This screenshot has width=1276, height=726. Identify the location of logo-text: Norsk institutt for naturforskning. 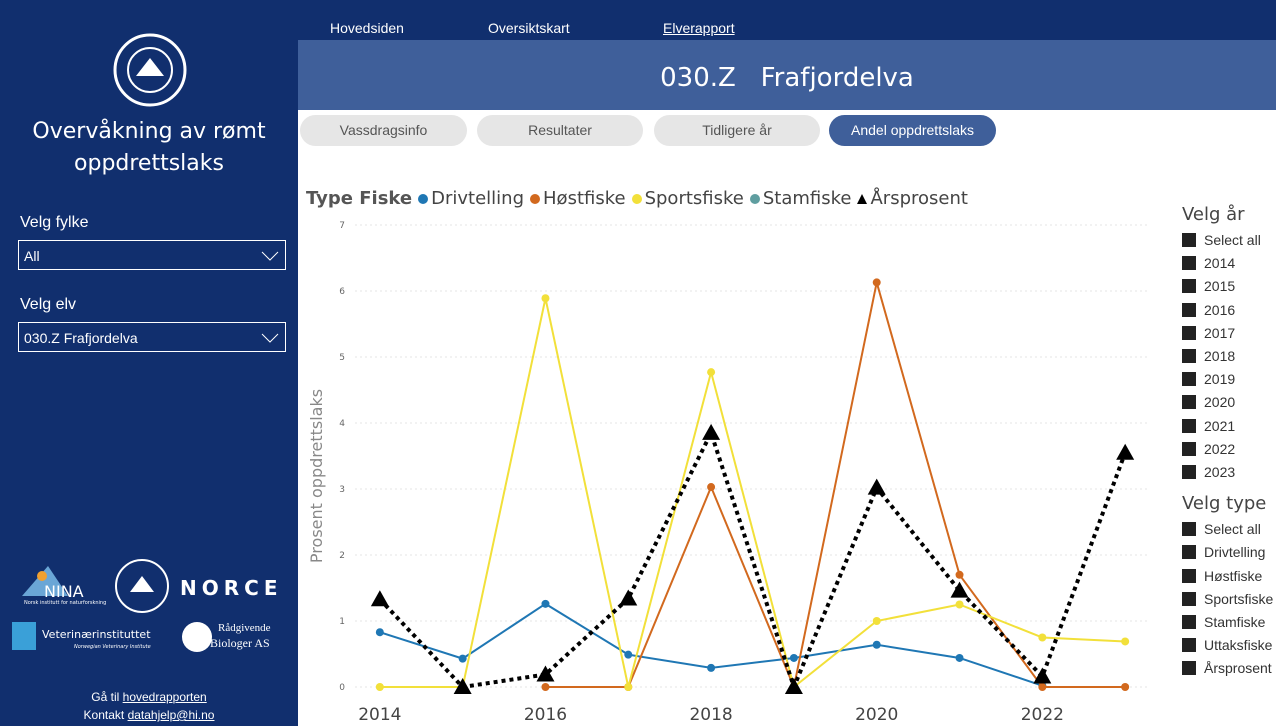
(65, 603).